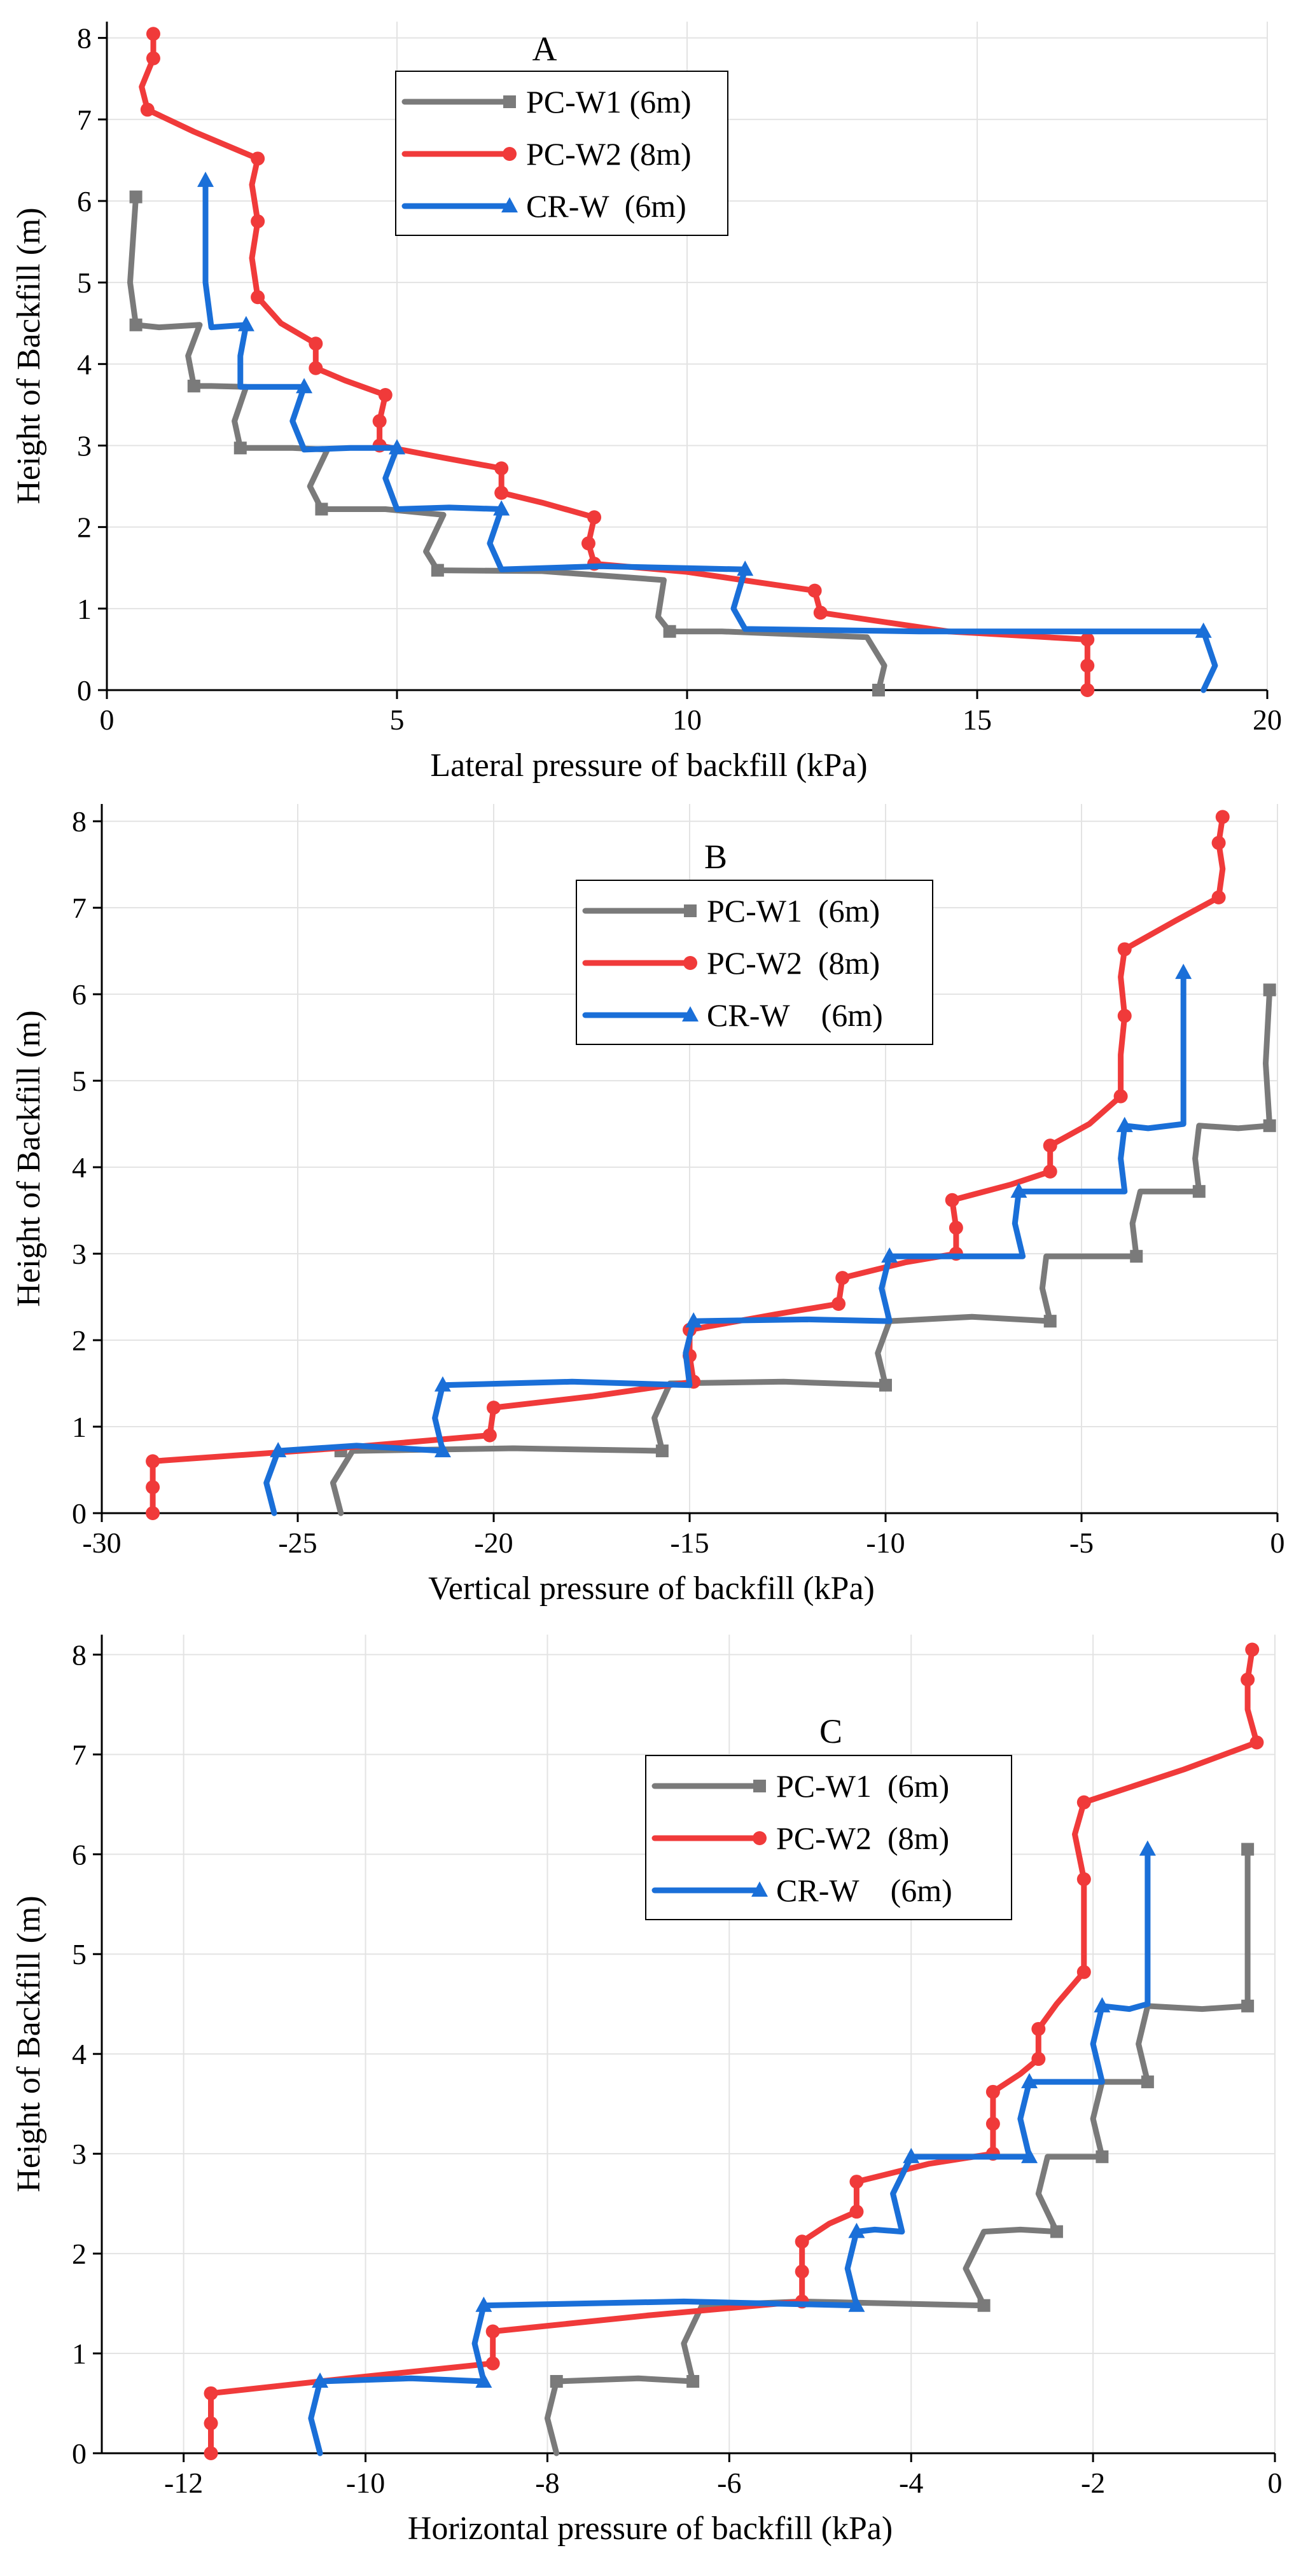  What do you see at coordinates (650, 2528) in the screenshot?
I see `x-axis-title: Horizontal pressure of backfill (kPa)` at bounding box center [650, 2528].